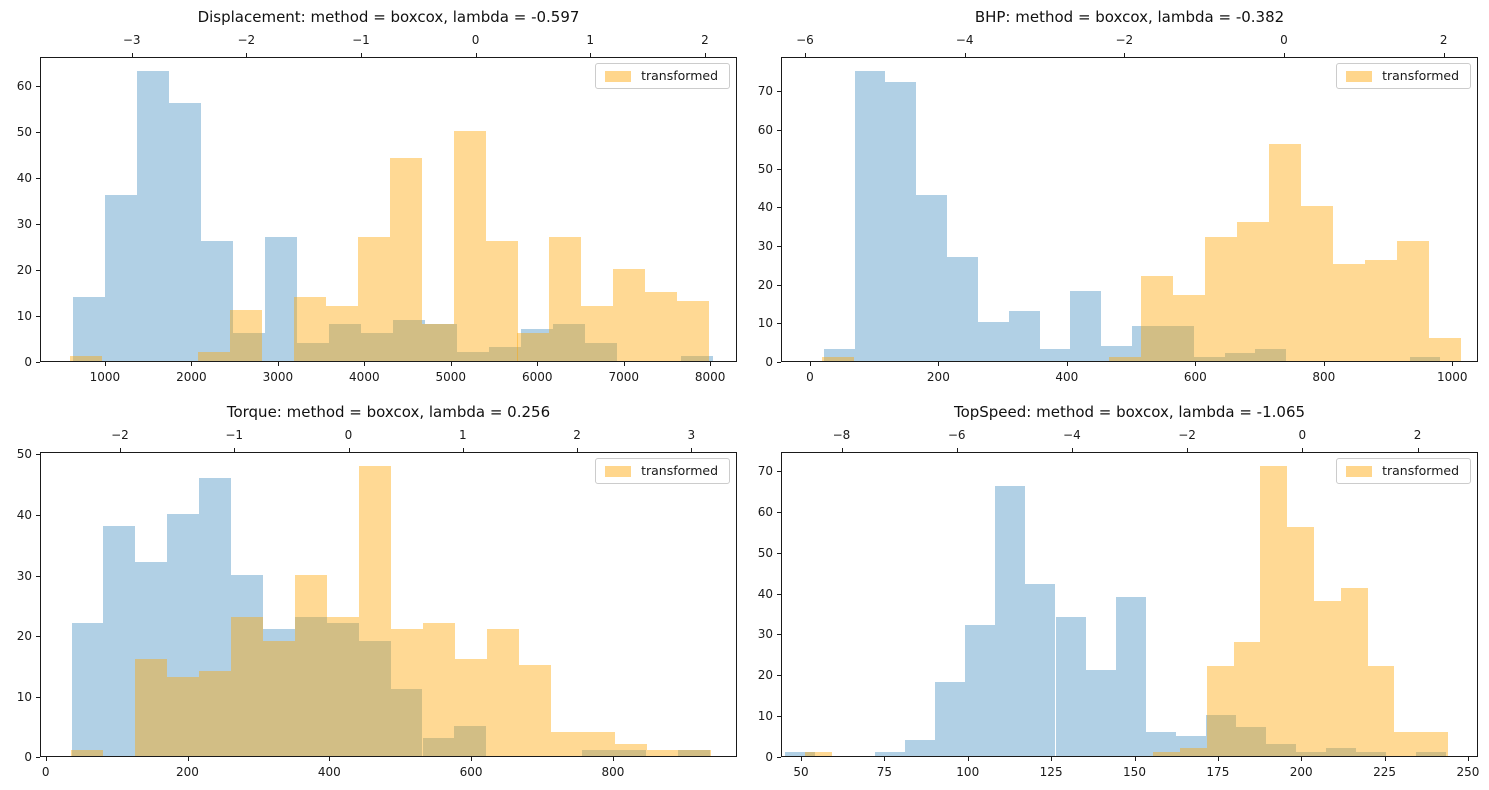  Describe the element at coordinates (765, 168) in the screenshot. I see `y-tick-label: 50` at that location.